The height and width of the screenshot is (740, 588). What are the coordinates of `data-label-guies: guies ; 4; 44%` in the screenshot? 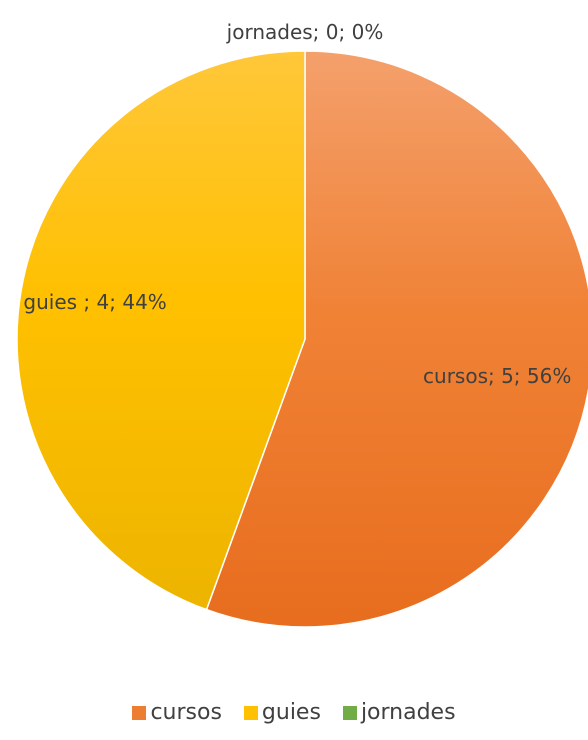 It's located at (94, 302).